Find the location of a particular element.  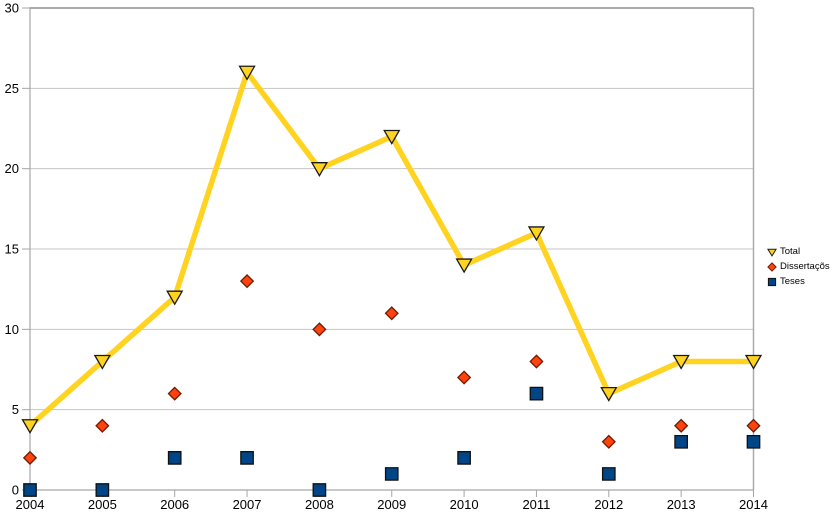

x-tick-label: 2006 is located at coordinates (174, 504).